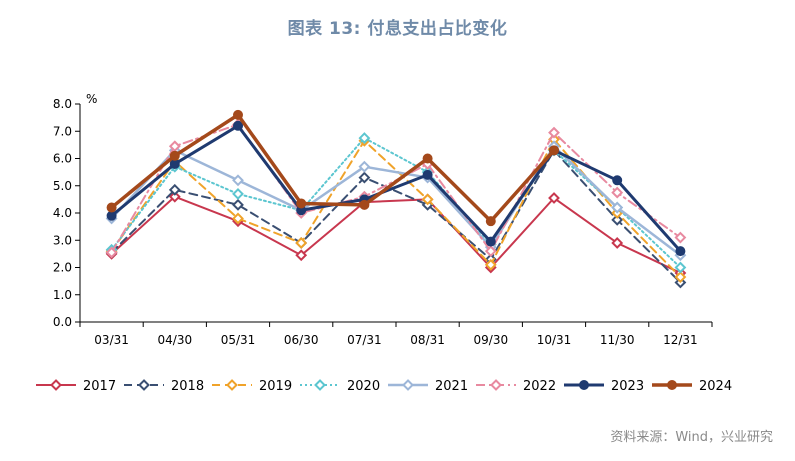  What do you see at coordinates (384, 386) in the screenshot?
I see `chart-legend: 2017 2018 2019 2020 2021 2022 2023 2024` at bounding box center [384, 386].